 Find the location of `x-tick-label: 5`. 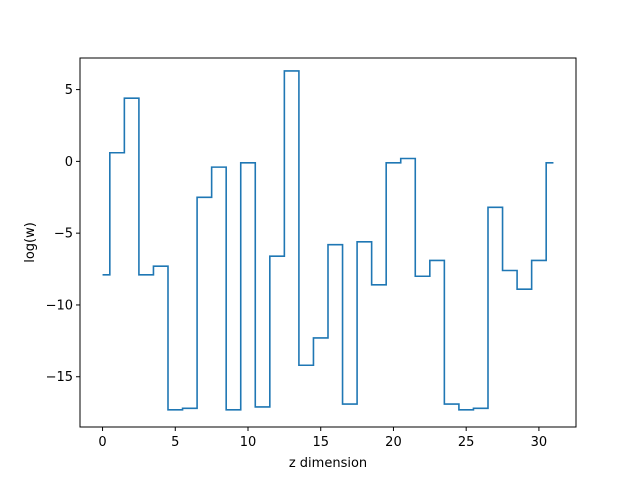

x-tick-label: 5 is located at coordinates (175, 442).